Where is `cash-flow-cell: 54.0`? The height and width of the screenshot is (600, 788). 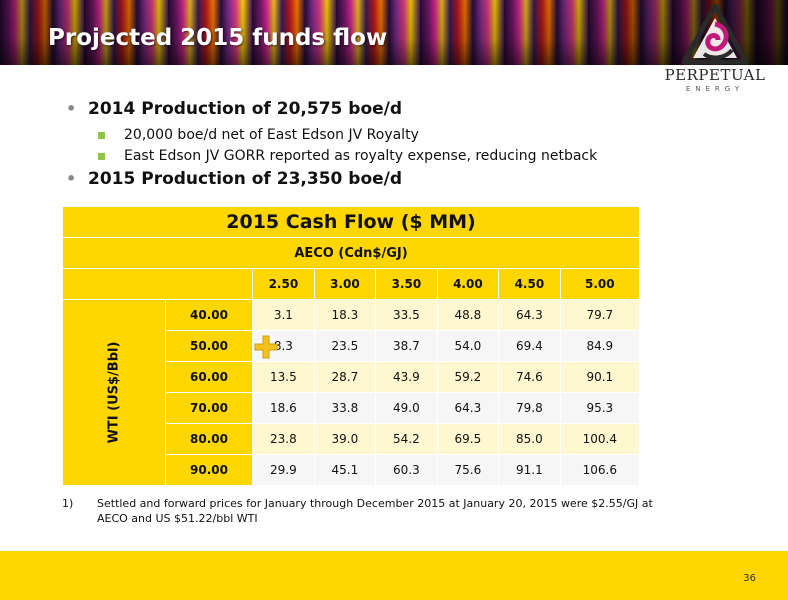 cash-flow-cell: 54.0 is located at coordinates (468, 346).